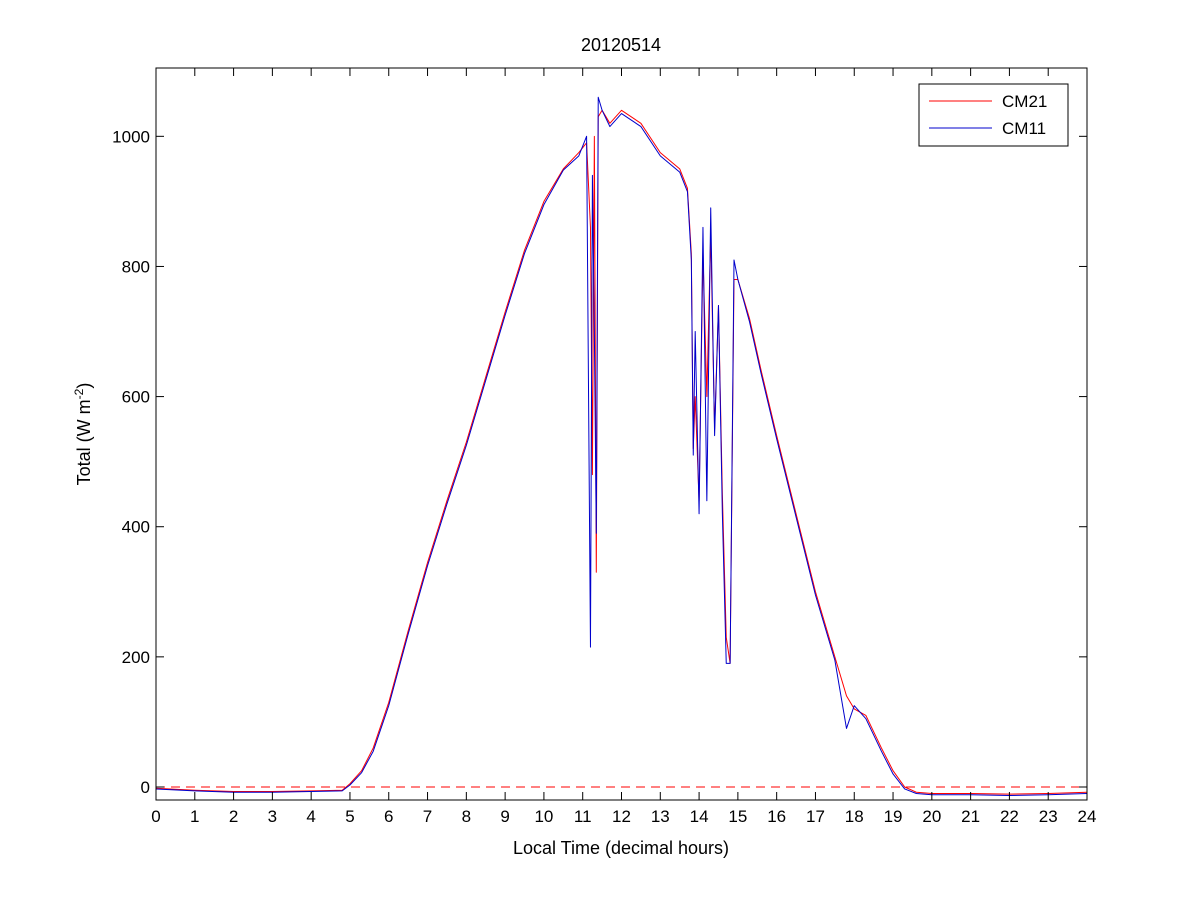  Describe the element at coordinates (504, 816) in the screenshot. I see `x-tick-label: 9` at that location.